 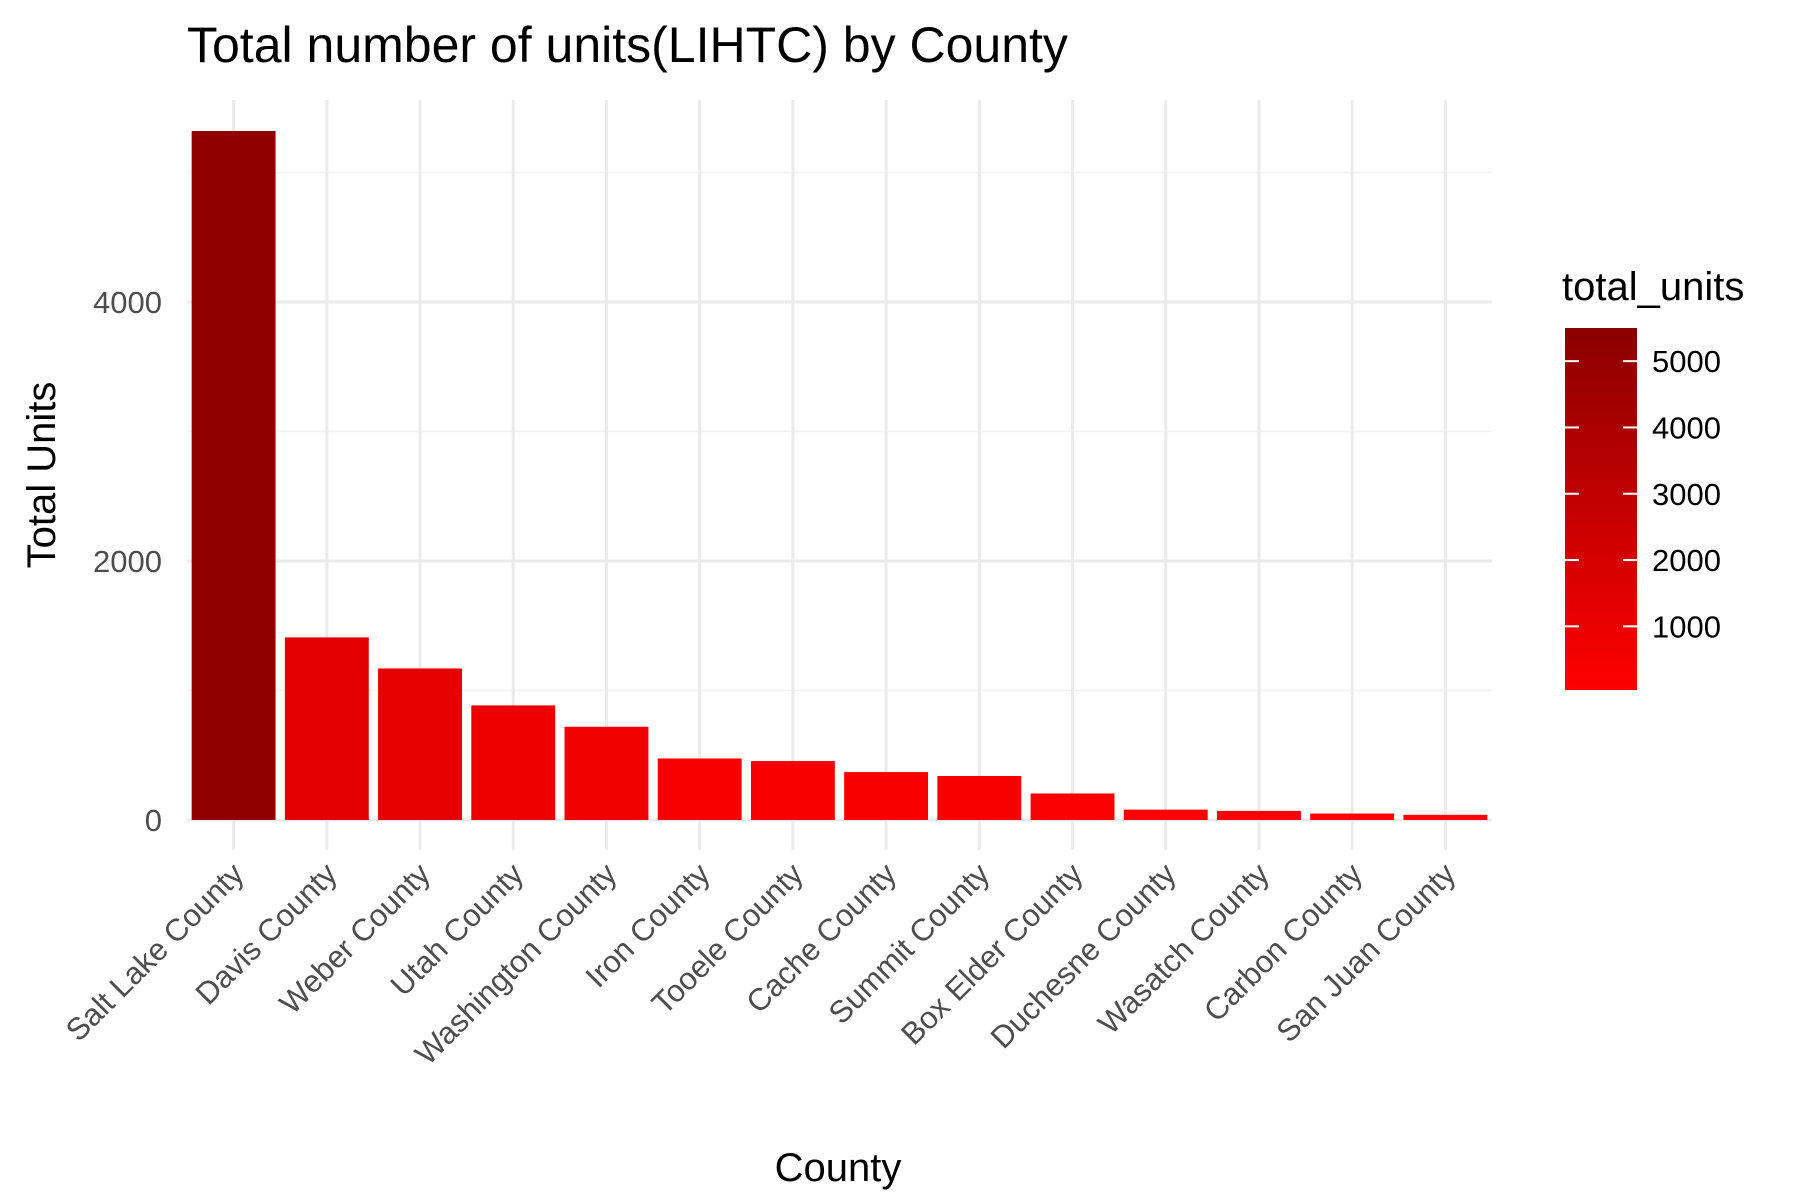 What do you see at coordinates (1183, 948) in the screenshot?
I see `x-tick-label: Wasatch County` at bounding box center [1183, 948].